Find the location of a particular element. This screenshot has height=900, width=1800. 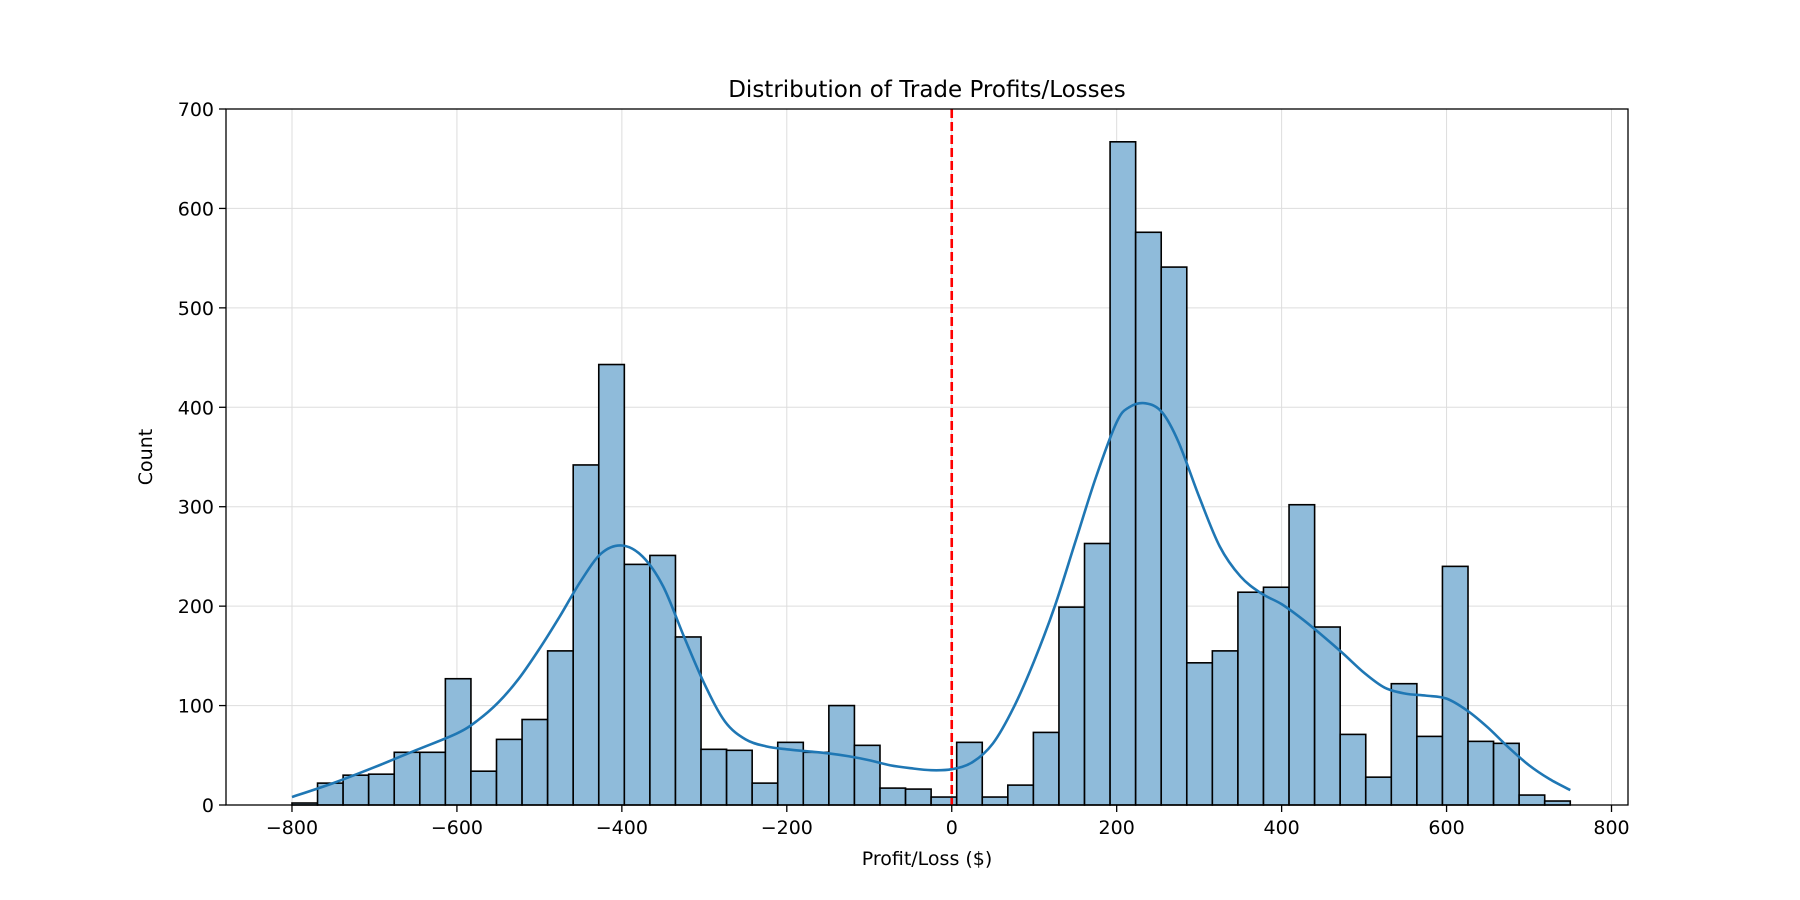

x-tick-label-6: 400 is located at coordinates (1281, 828).